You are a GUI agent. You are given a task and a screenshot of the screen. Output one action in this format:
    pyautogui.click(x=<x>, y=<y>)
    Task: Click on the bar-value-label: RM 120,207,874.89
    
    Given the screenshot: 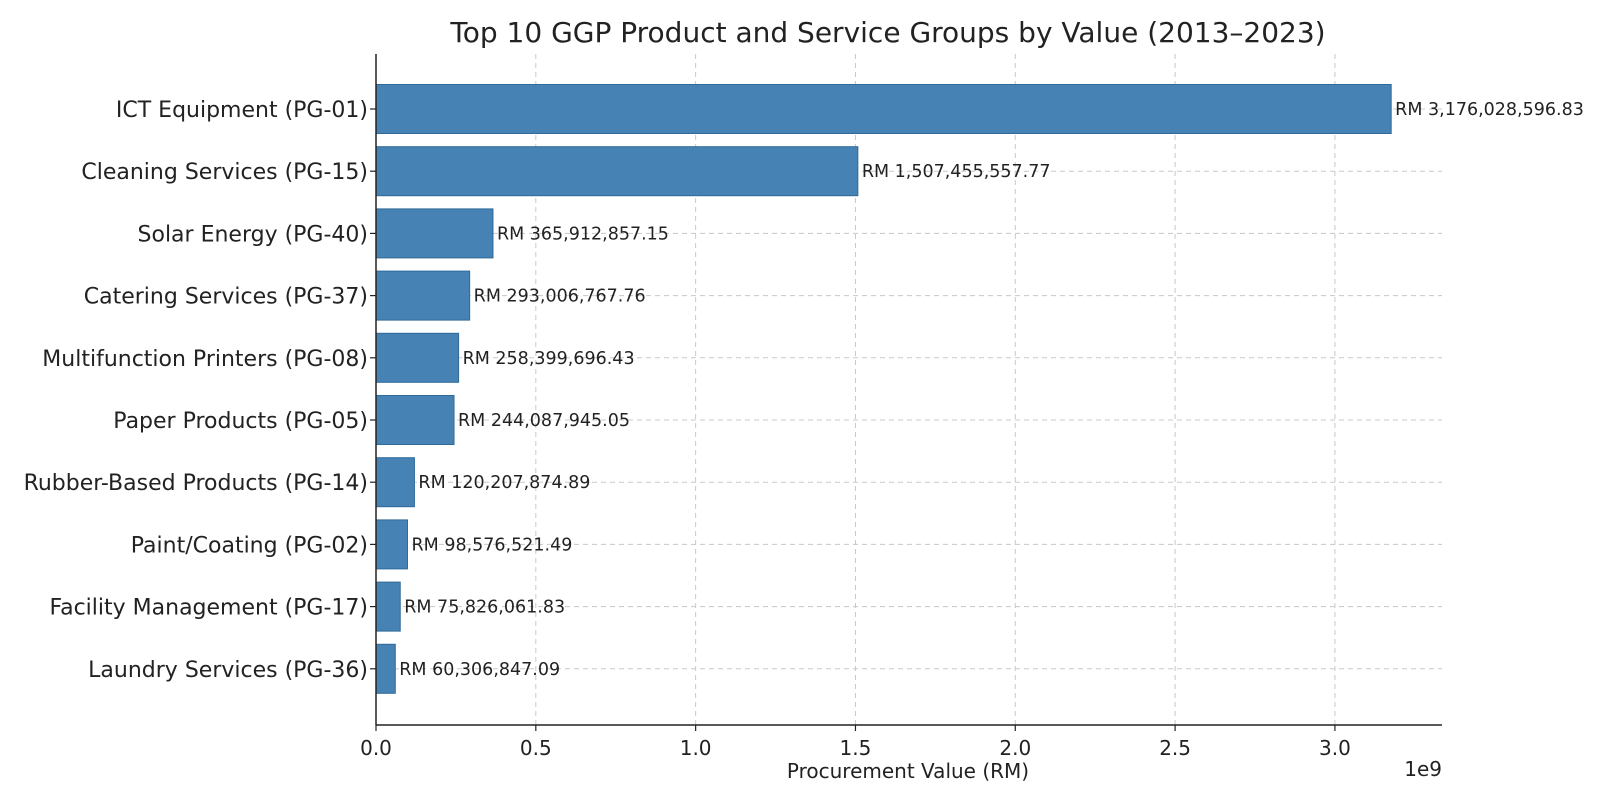 What is the action you would take?
    pyautogui.click(x=504, y=483)
    